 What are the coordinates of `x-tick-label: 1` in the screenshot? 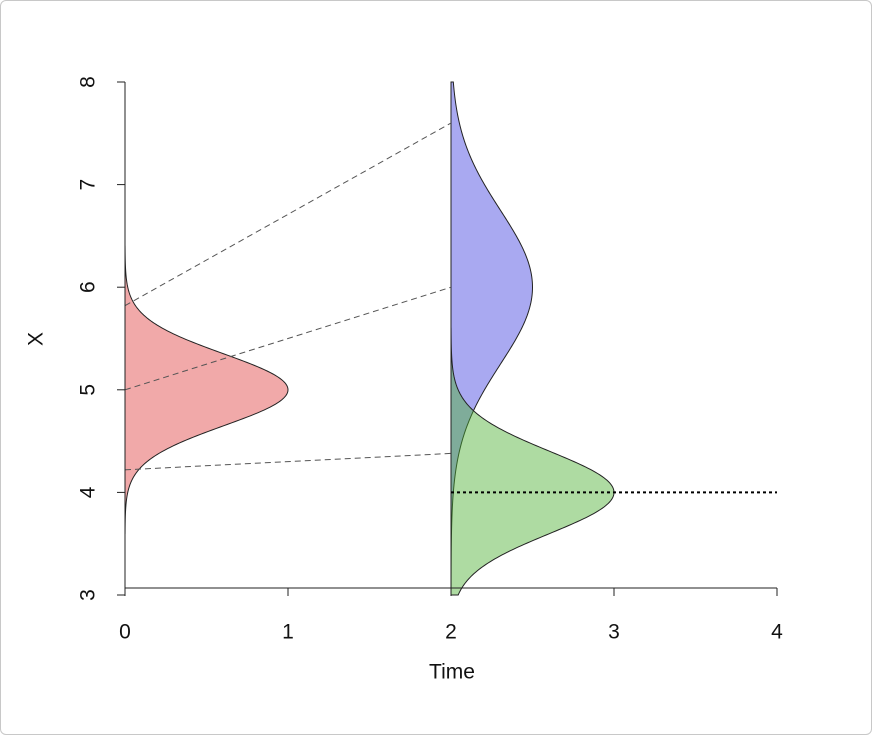 It's located at (288, 632).